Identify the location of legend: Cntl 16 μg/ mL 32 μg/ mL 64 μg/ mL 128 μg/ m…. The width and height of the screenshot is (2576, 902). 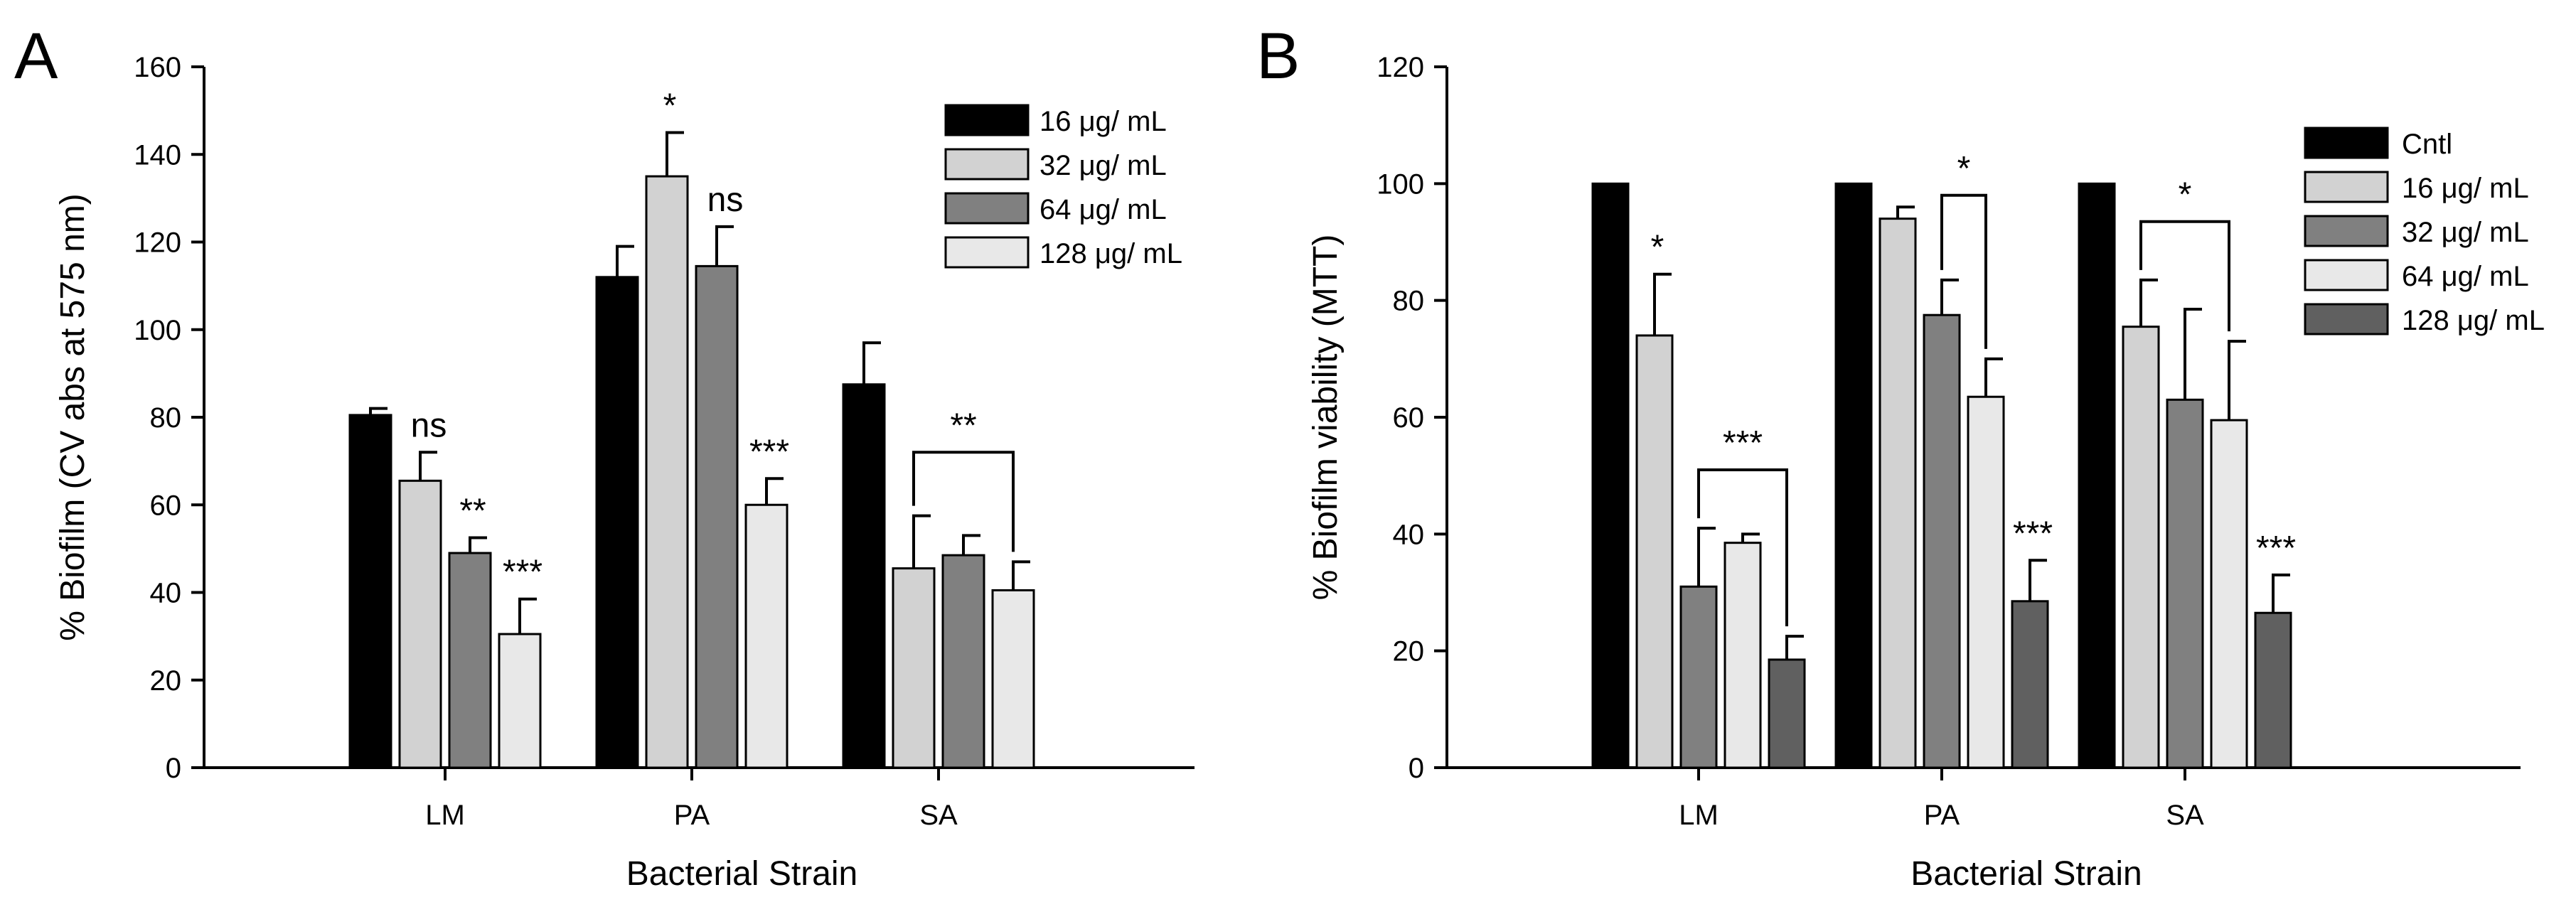
(2424, 231).